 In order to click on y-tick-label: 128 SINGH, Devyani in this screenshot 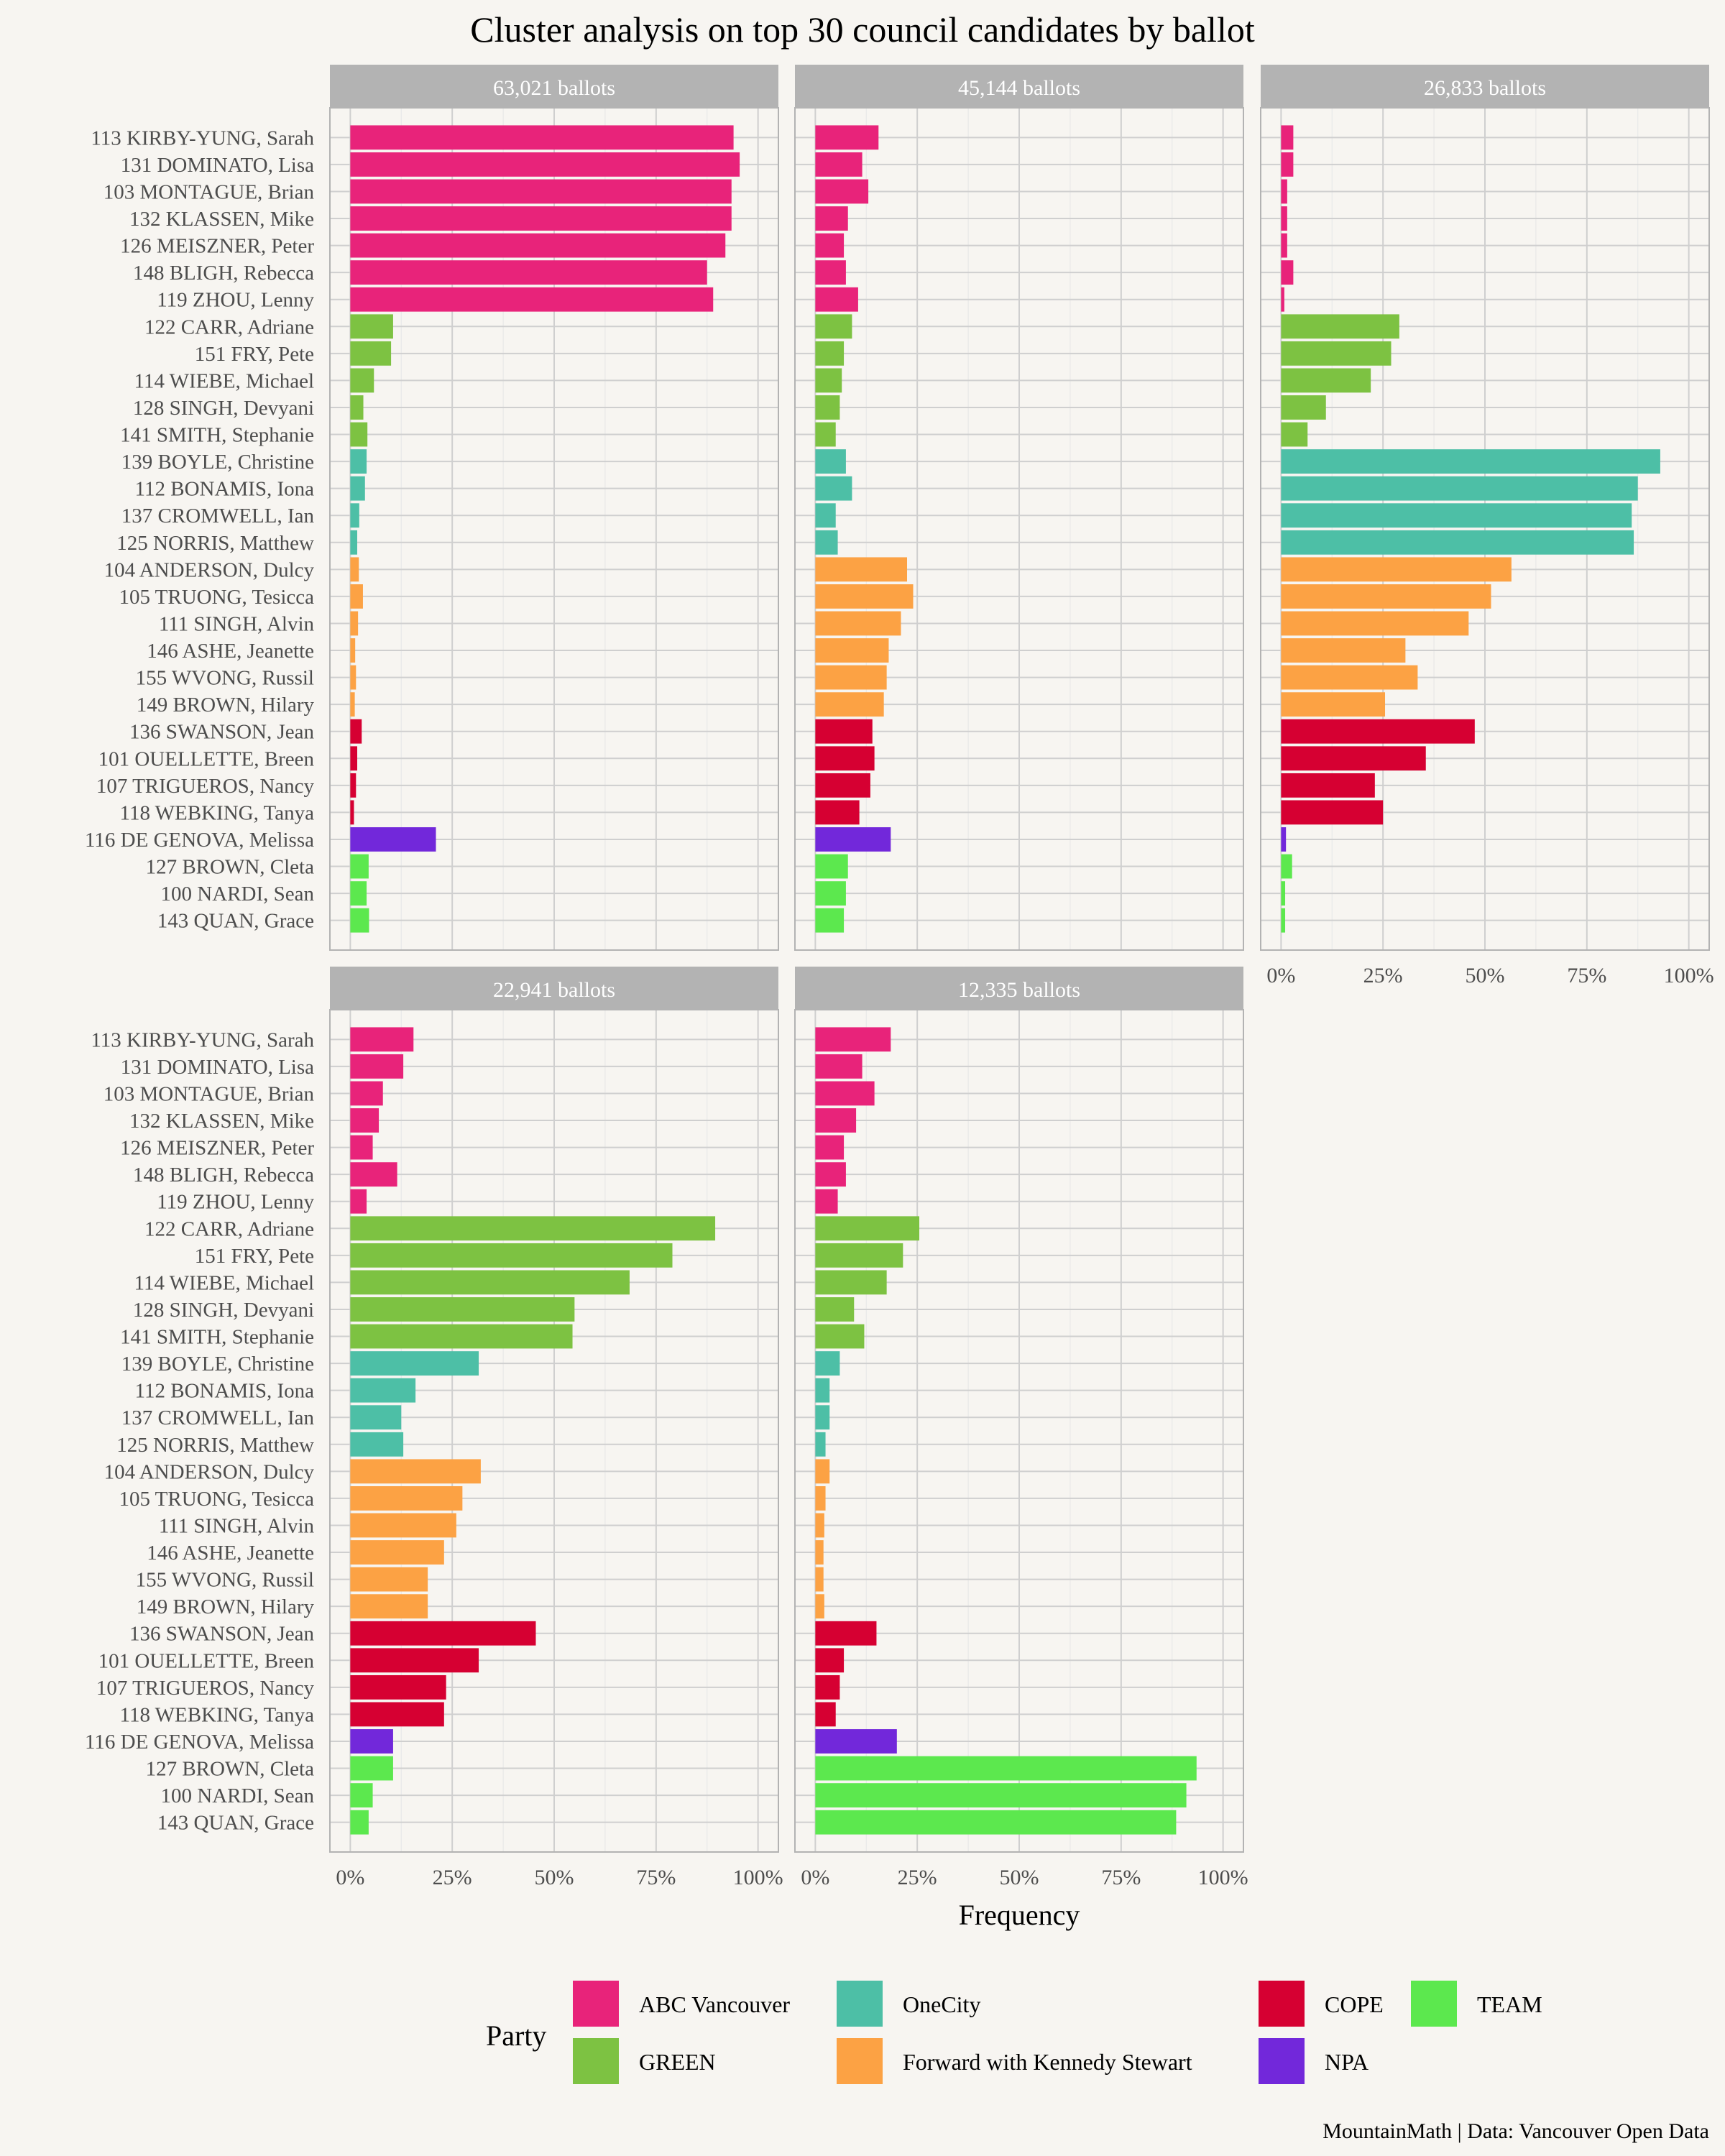, I will do `click(223, 1310)`.